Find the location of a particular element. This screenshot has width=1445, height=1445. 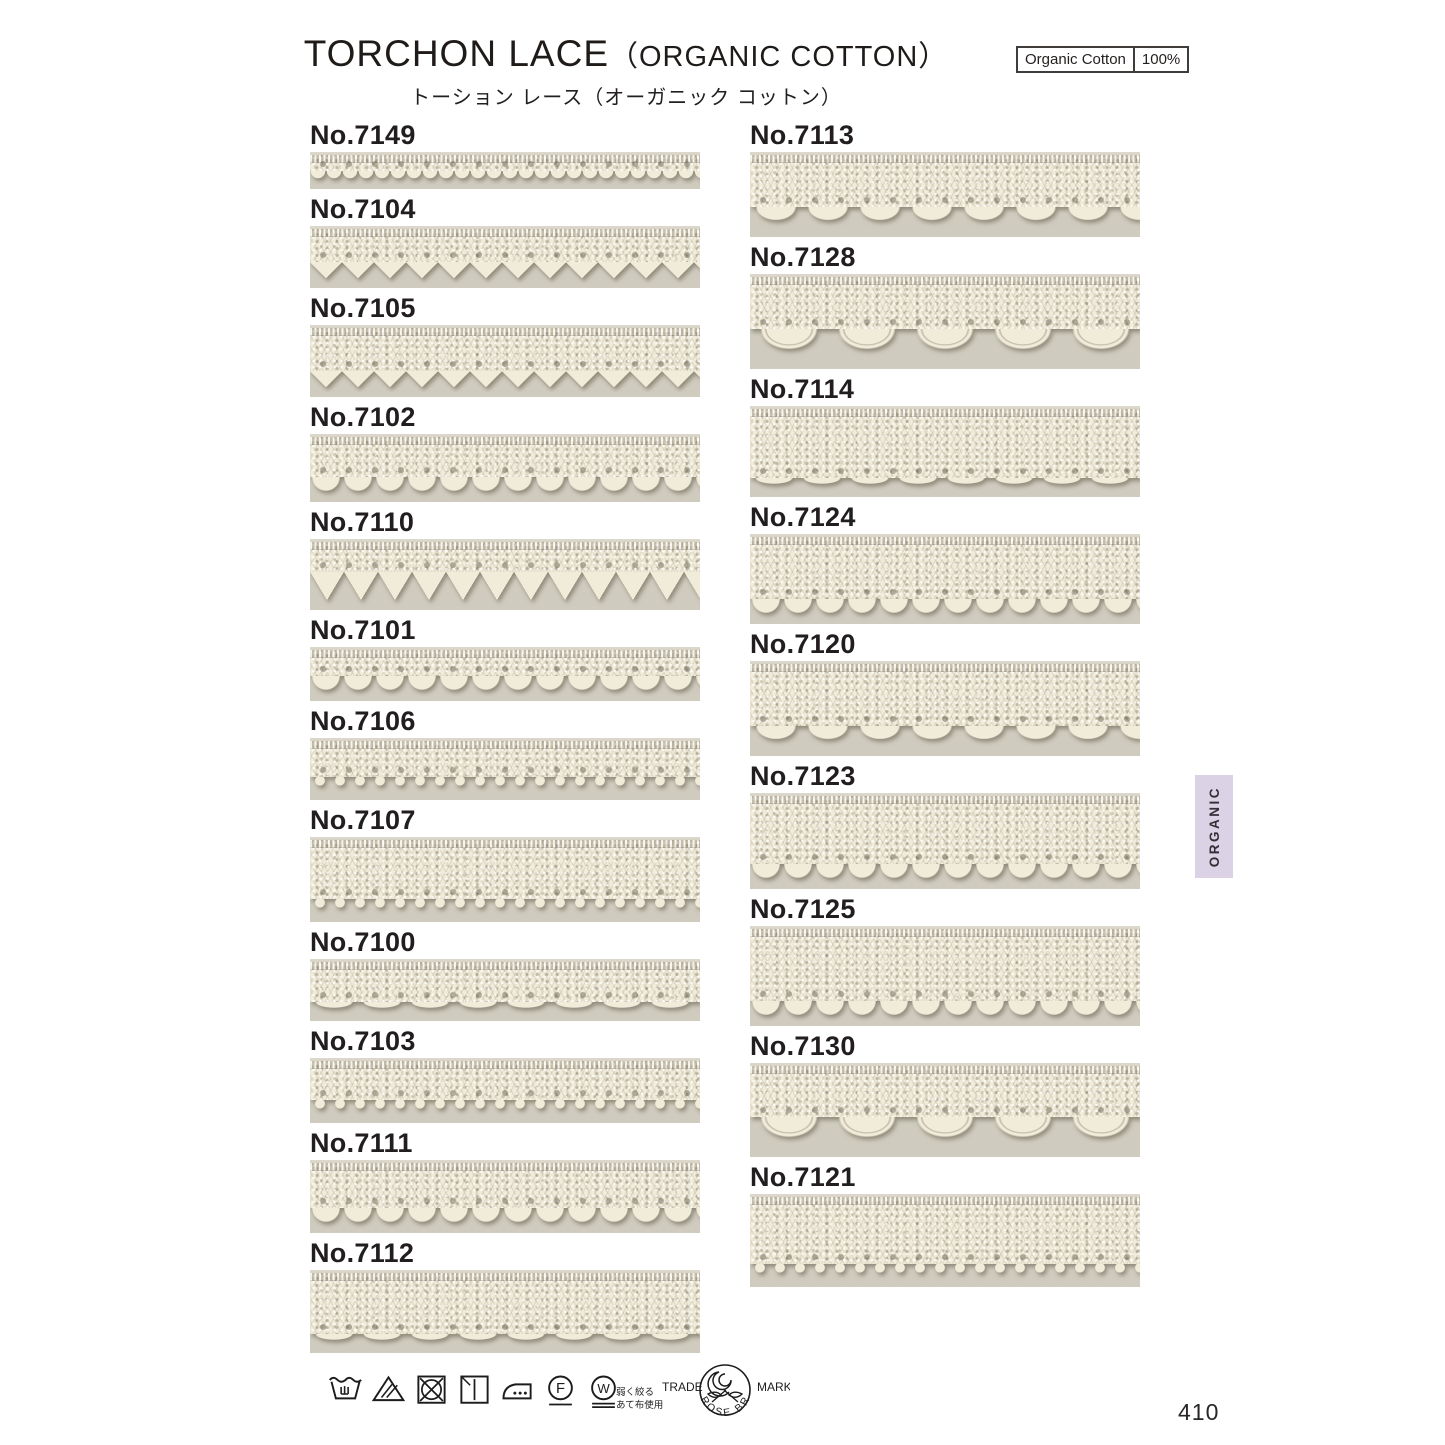

do-not-tumble-dry-icon is located at coordinates (431, 1390).